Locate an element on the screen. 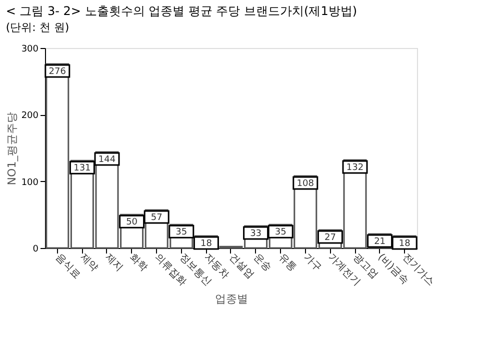 The height and width of the screenshot is (338, 478). data-label: 131 is located at coordinates (82, 169).